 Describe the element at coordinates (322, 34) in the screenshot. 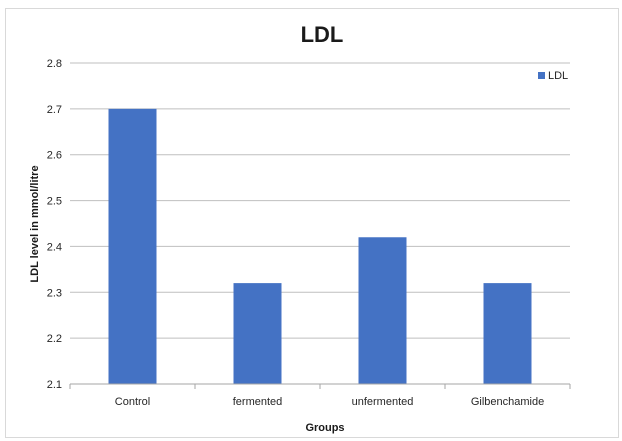

I see `chart-title: LDL` at that location.